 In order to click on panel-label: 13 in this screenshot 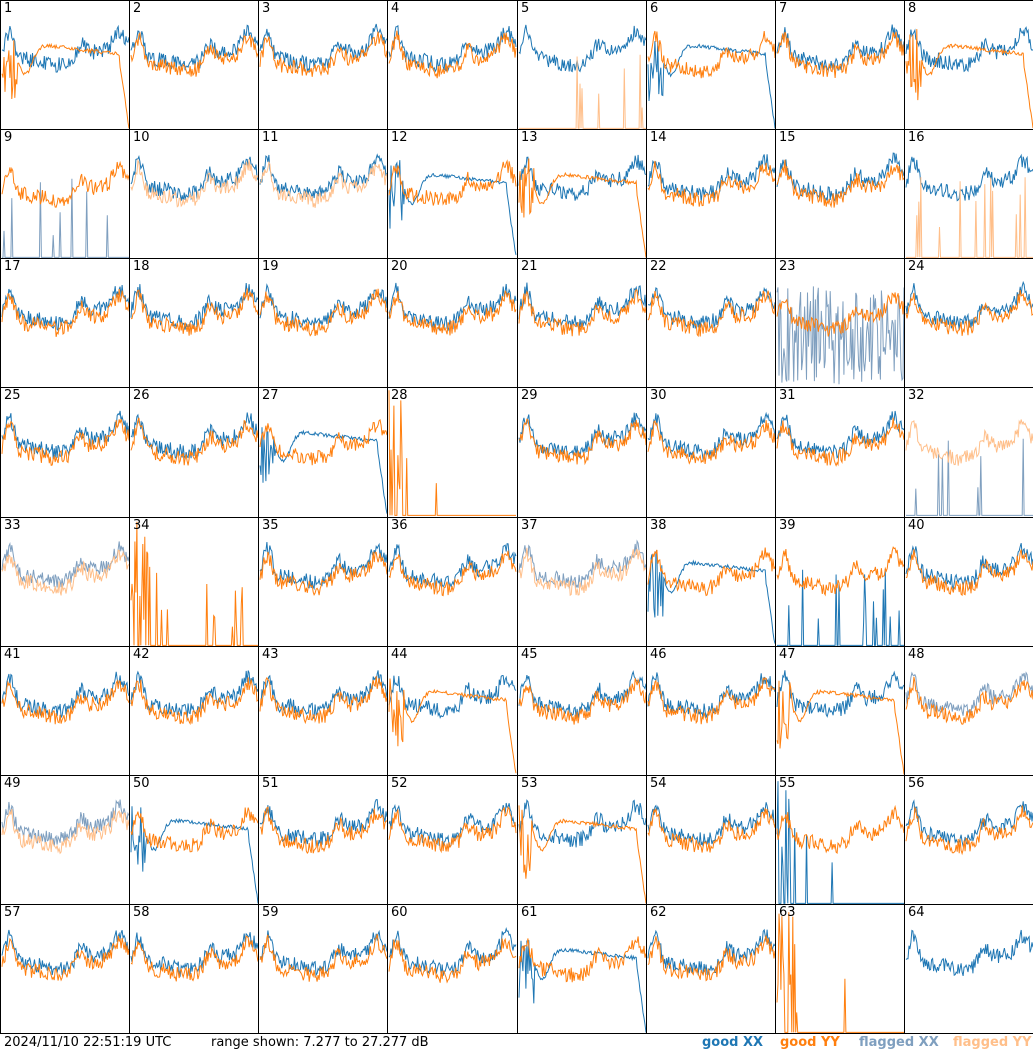, I will do `click(529, 138)`.